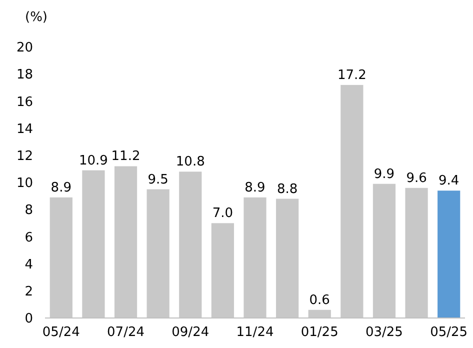  I want to click on data-label: 9.6, so click(416, 178).